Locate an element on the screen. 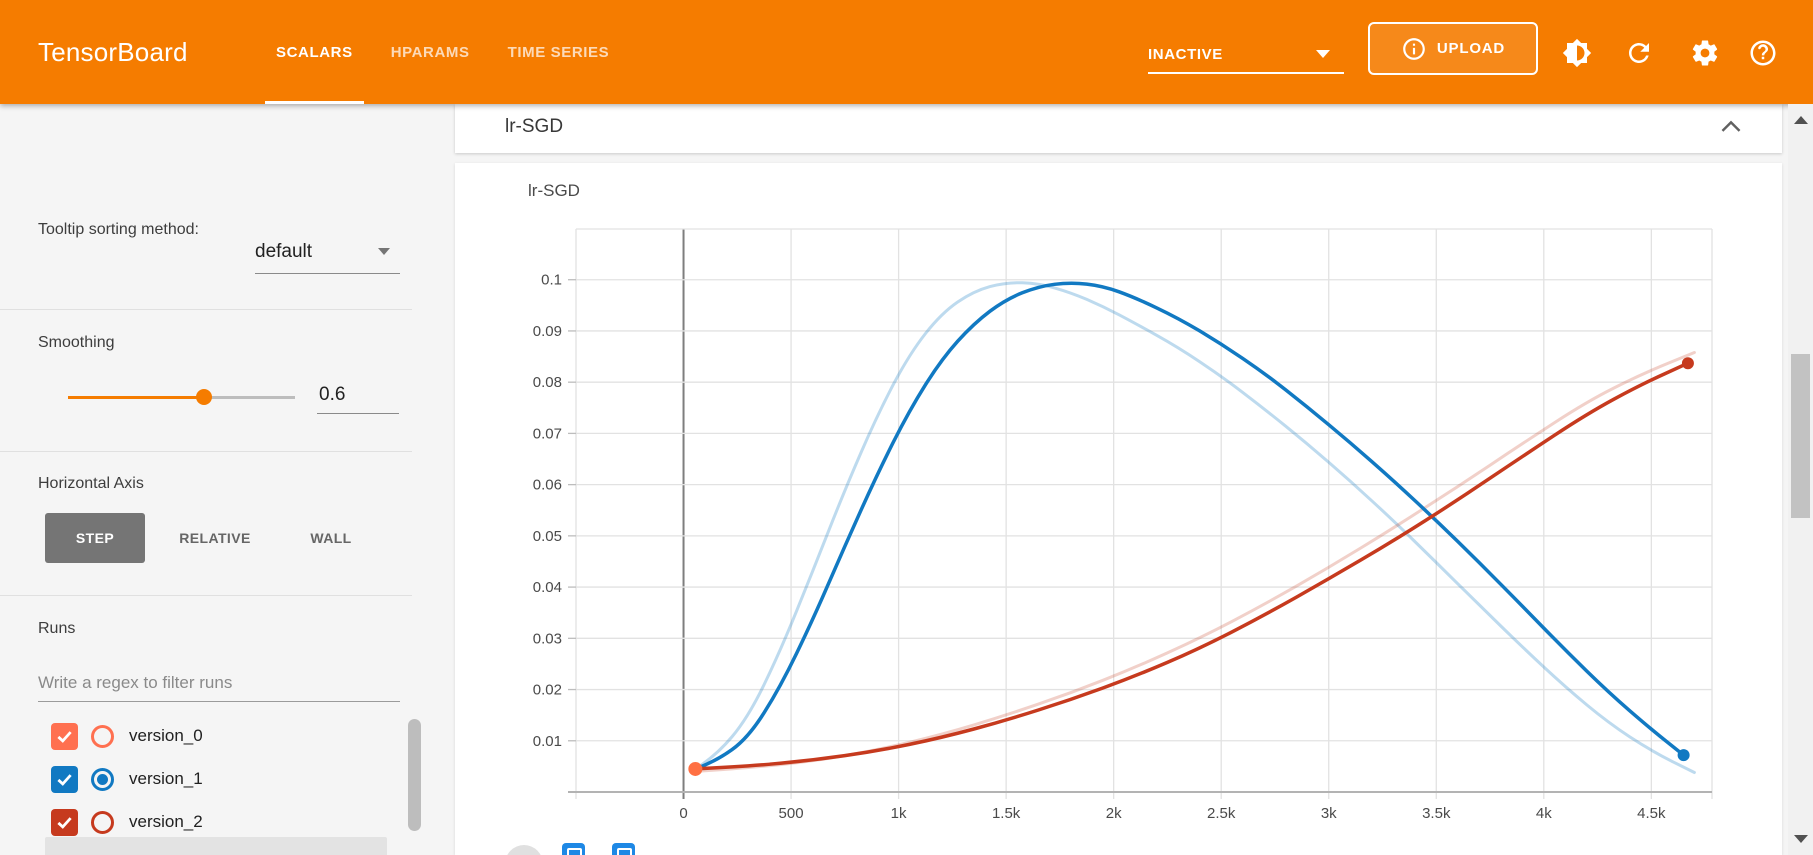 This screenshot has width=1813, height=855. svg-text: 0.03 is located at coordinates (547, 638).